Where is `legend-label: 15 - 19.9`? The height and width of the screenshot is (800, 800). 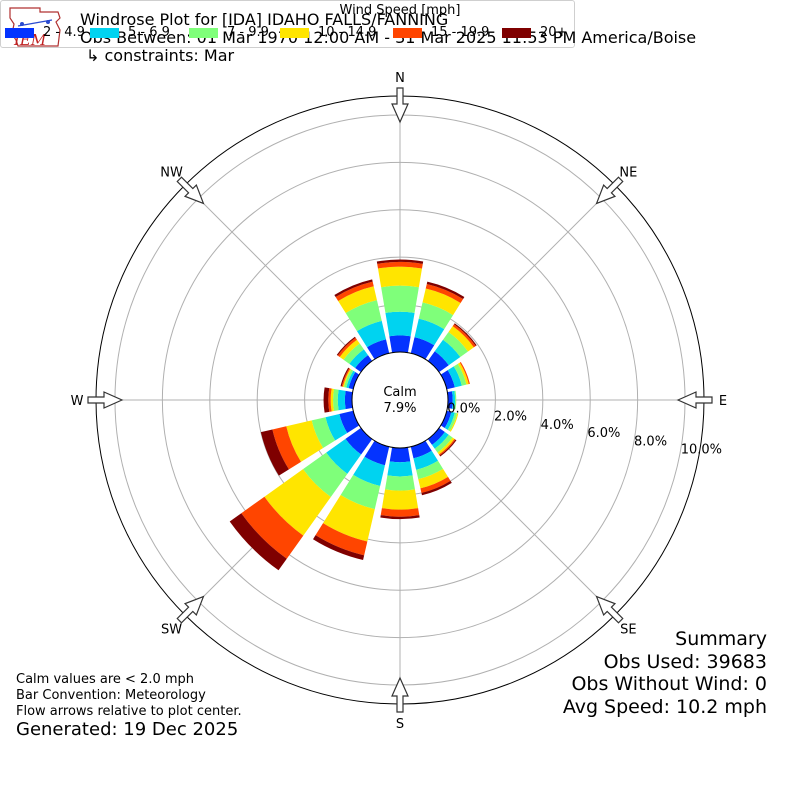
legend-label: 15 - 19.9 is located at coordinates (460, 32).